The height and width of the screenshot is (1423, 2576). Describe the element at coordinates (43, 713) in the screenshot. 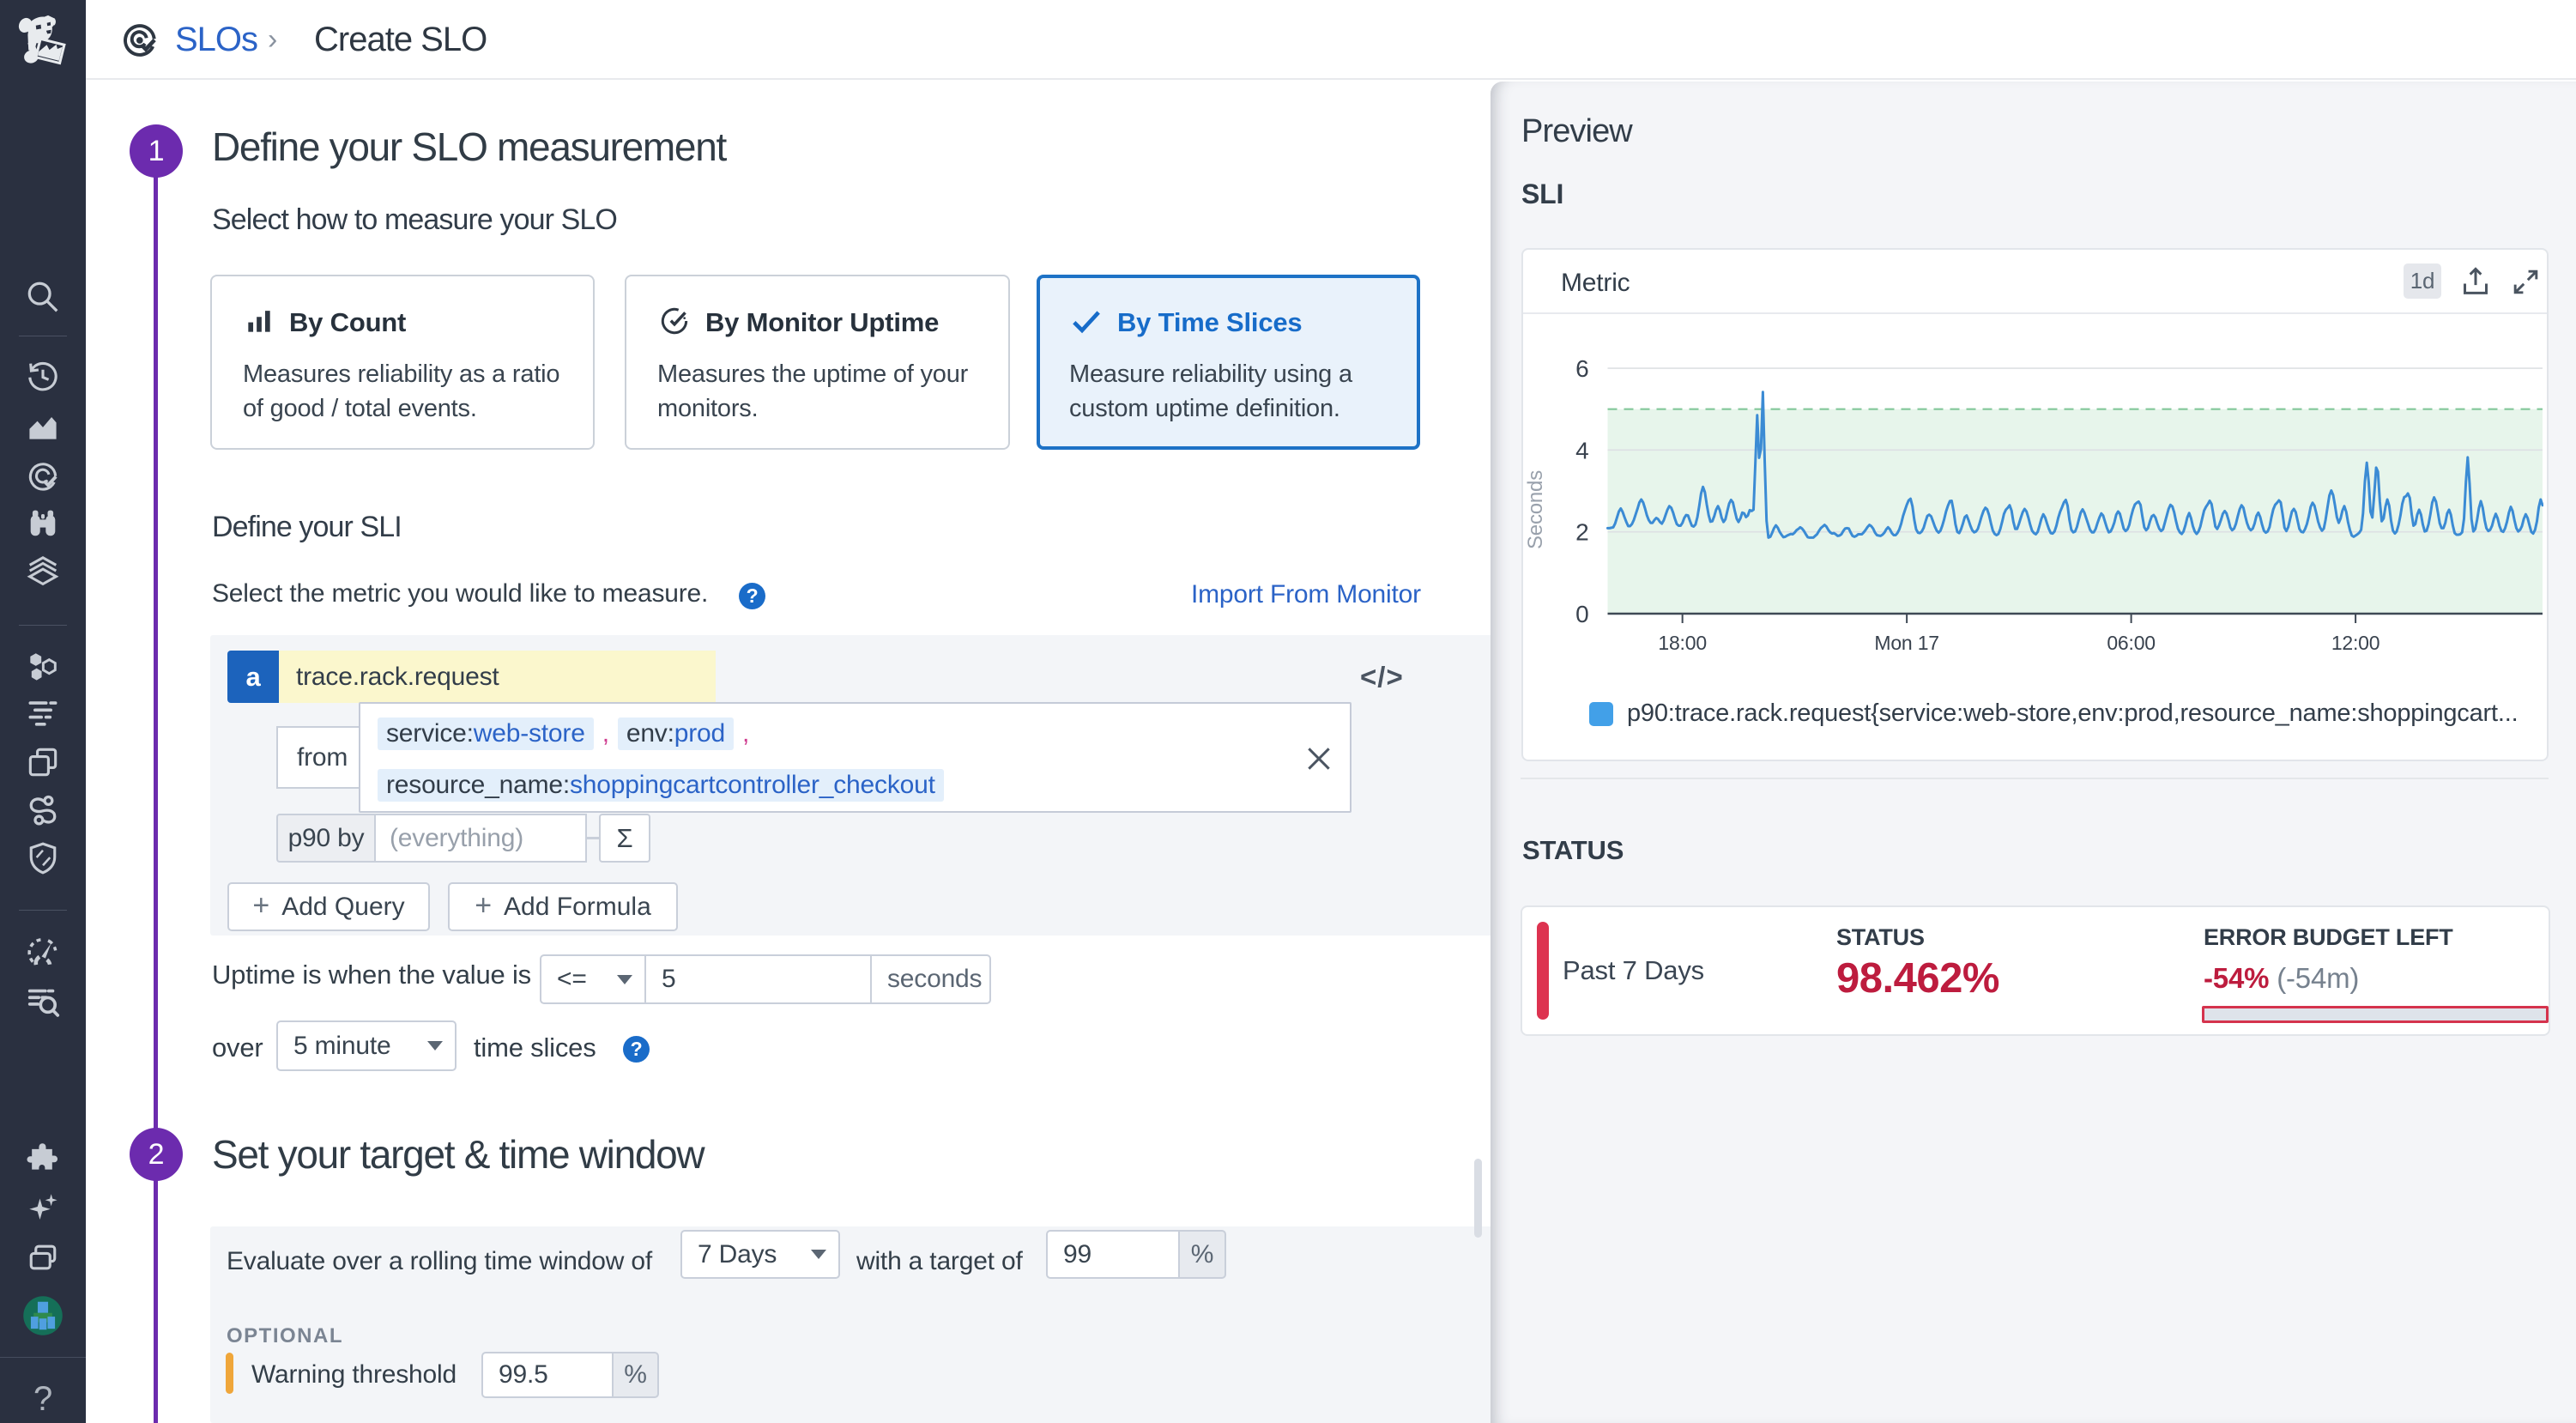

I see `apm-icon` at that location.